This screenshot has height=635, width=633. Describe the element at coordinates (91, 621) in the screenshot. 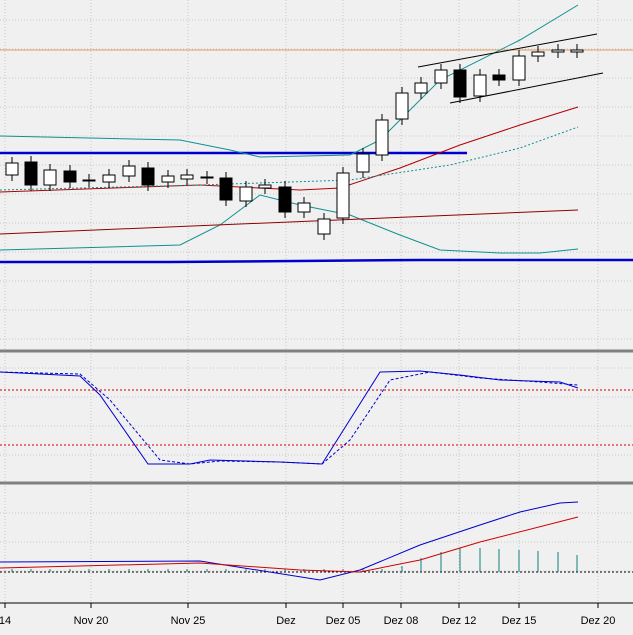

I see `x-tick-label: Nov 20` at that location.